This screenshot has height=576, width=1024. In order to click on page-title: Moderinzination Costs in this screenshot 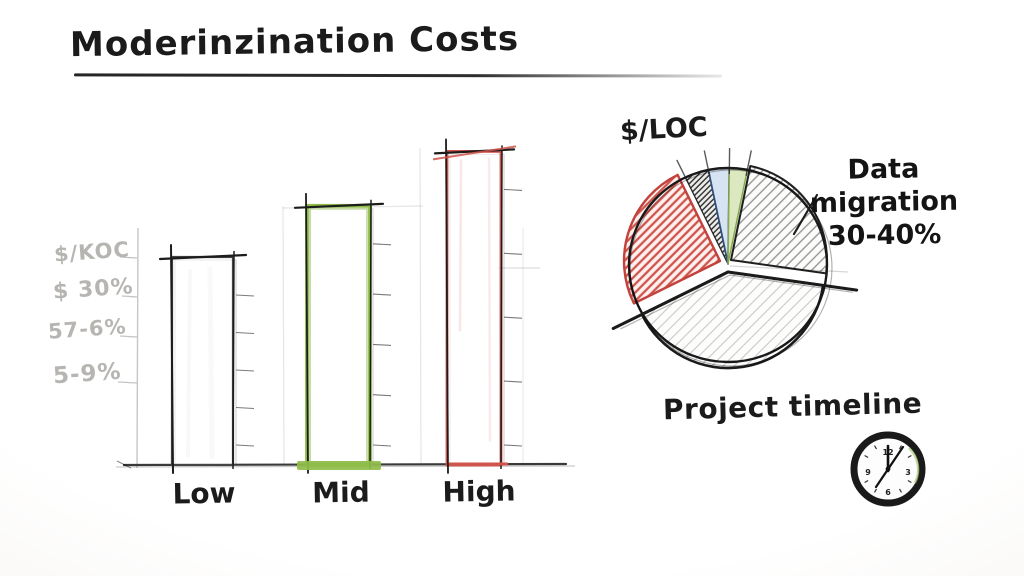, I will do `click(294, 42)`.